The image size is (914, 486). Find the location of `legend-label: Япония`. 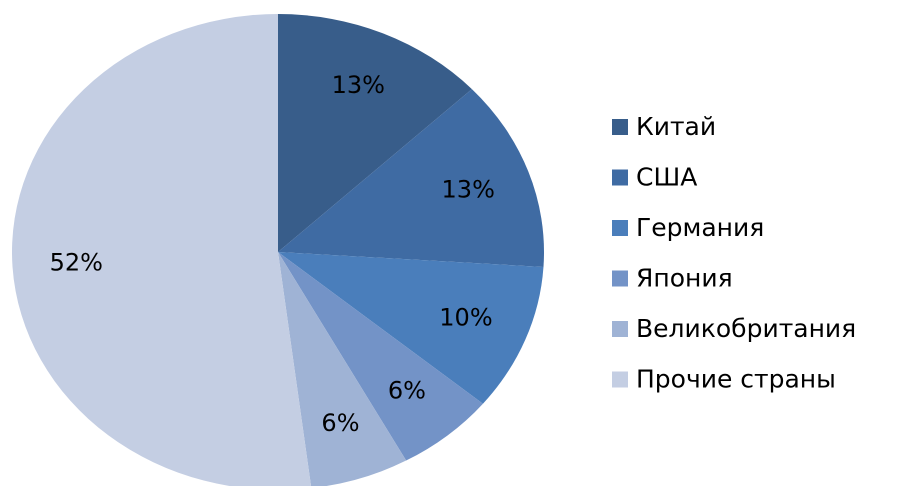

legend-label: Япония is located at coordinates (684, 278).